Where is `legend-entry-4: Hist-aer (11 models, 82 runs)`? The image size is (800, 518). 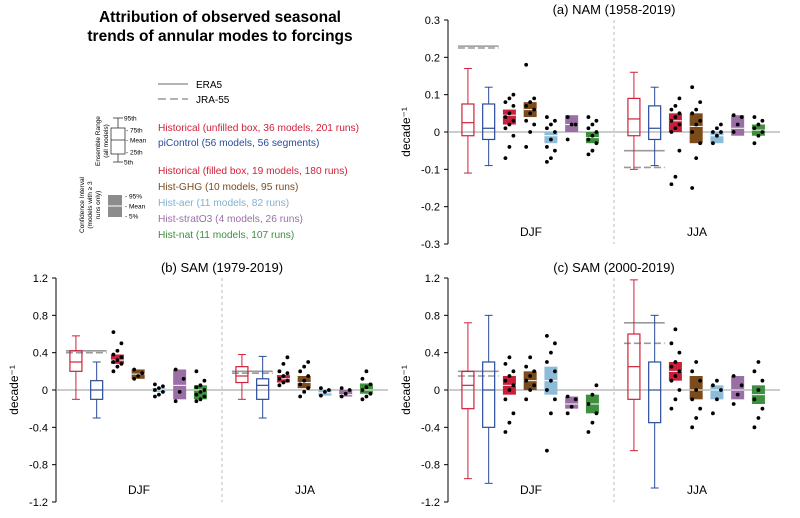
legend-entry-4: Hist-aer (11 models, 82 runs) is located at coordinates (223, 203).